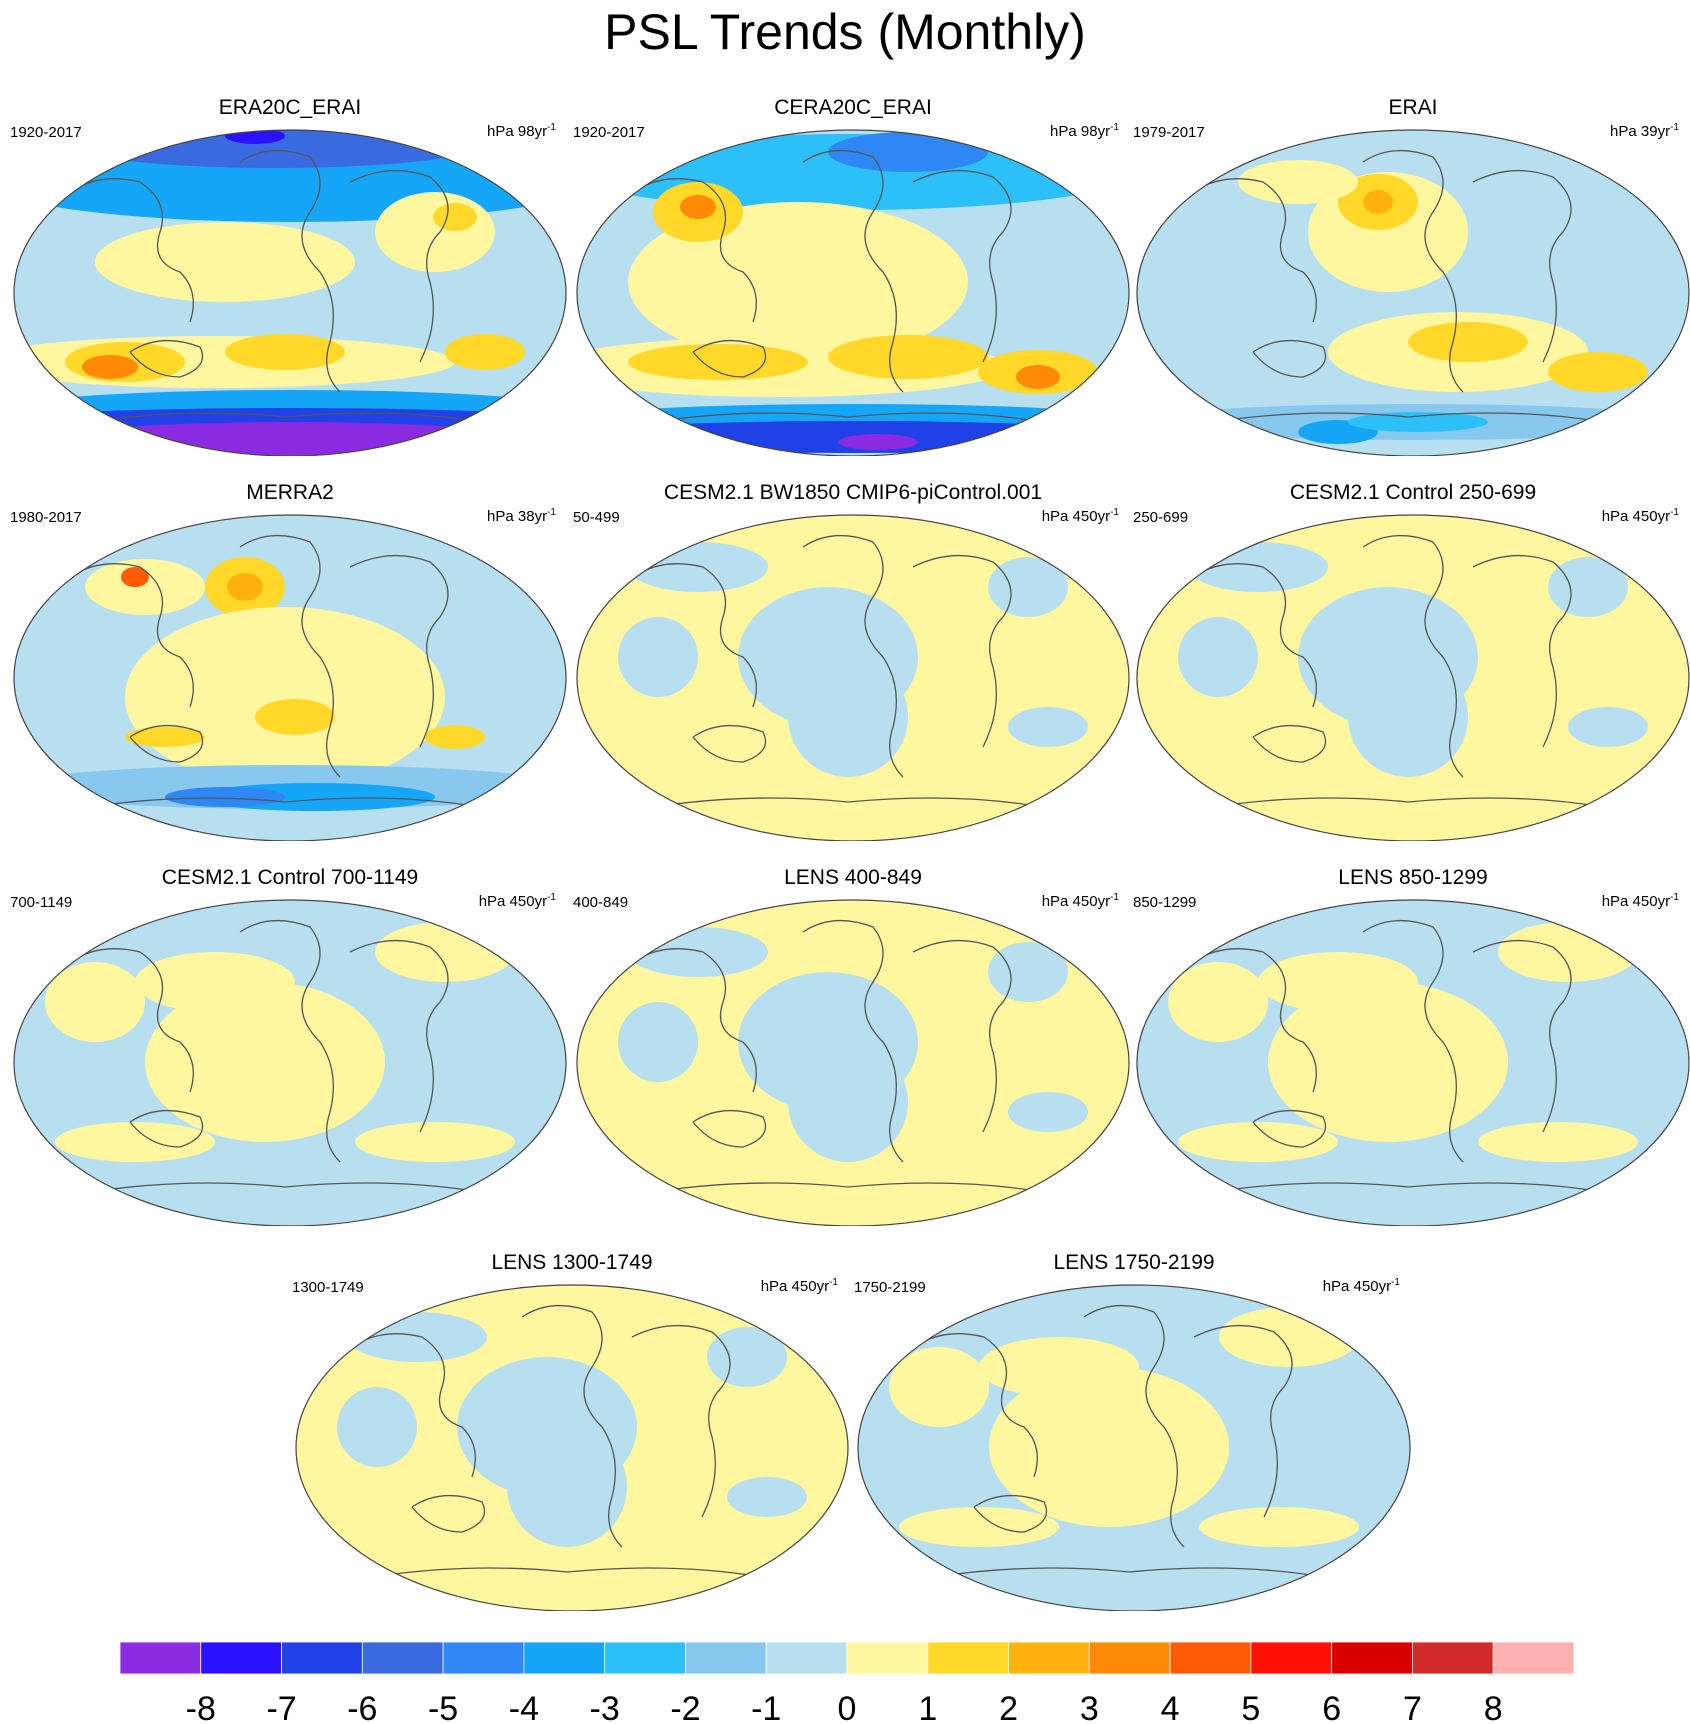  Describe the element at coordinates (596, 517) in the screenshot. I see `panel-period: 50-499` at that location.